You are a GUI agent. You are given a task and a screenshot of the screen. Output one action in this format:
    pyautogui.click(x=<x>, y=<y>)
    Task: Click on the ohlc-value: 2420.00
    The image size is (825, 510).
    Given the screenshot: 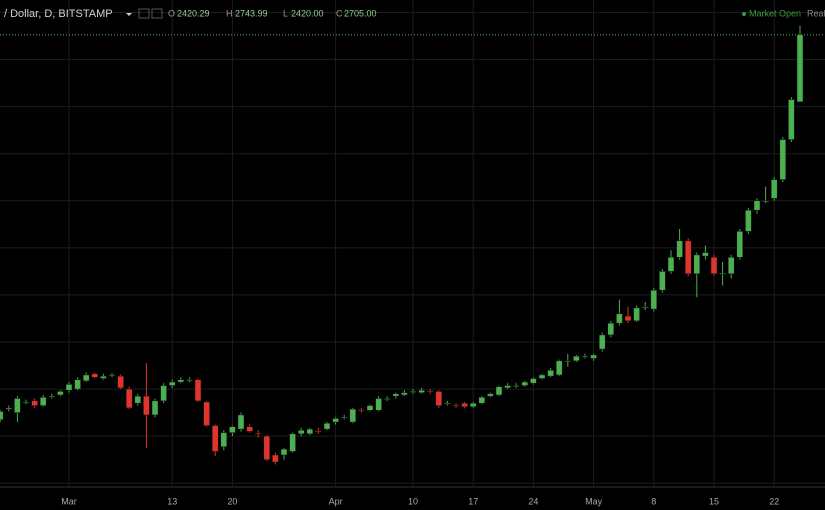 What is the action you would take?
    pyautogui.click(x=307, y=13)
    